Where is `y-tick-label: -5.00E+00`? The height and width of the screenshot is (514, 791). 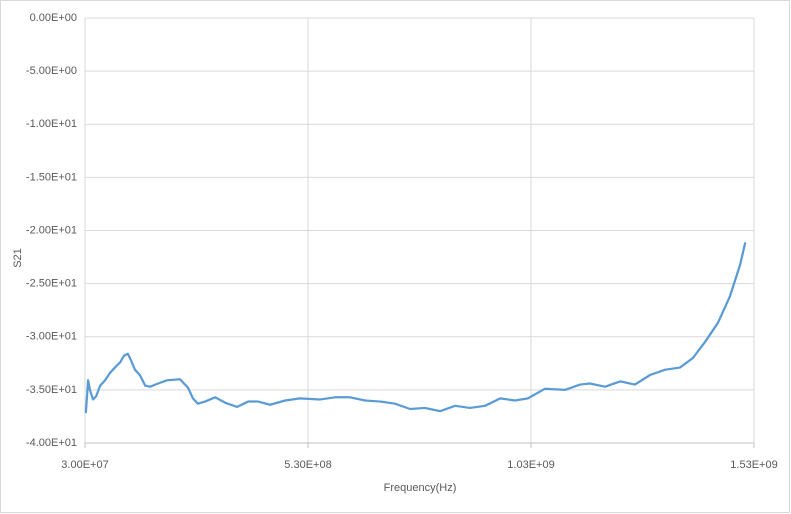 y-tick-label: -5.00E+00 is located at coordinates (51, 71).